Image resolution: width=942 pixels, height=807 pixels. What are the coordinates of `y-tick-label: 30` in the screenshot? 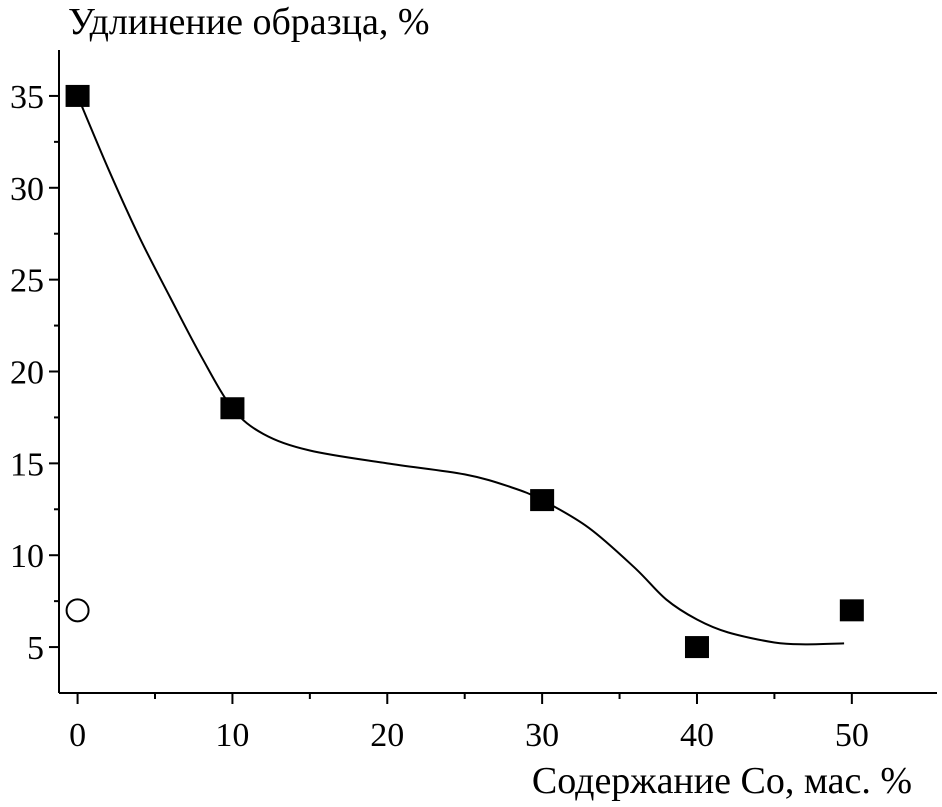 It's located at (27, 189).